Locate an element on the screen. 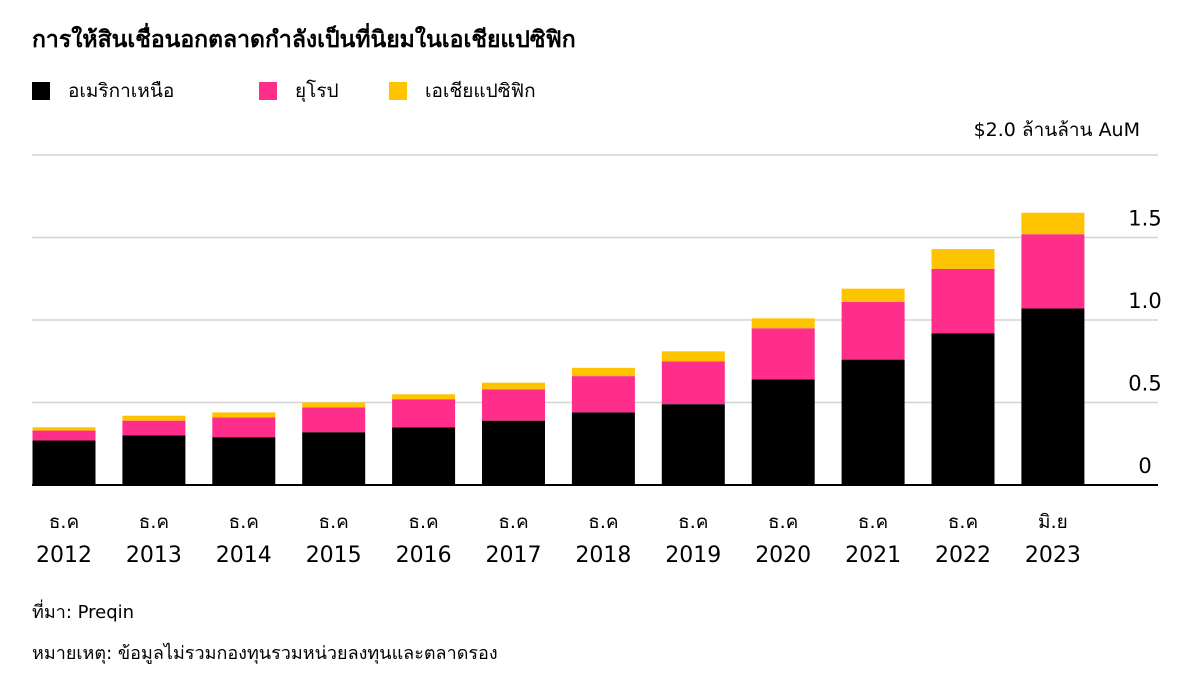 The width and height of the screenshot is (1200, 686). y-tick-label: 1.5 is located at coordinates (1144, 219).